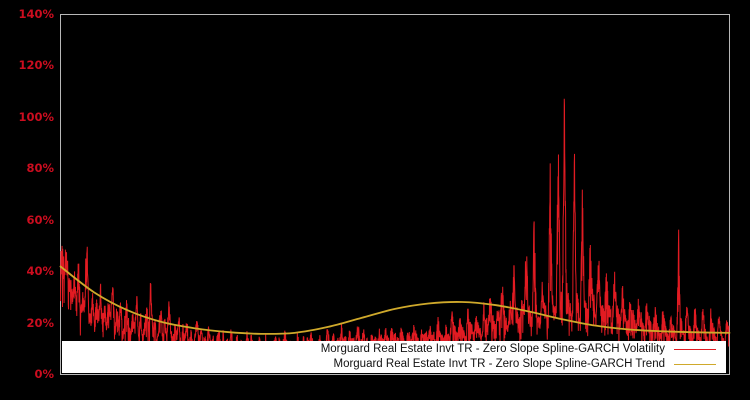 The height and width of the screenshot is (400, 750). I want to click on ytick-label-80: 80%, so click(40, 168).